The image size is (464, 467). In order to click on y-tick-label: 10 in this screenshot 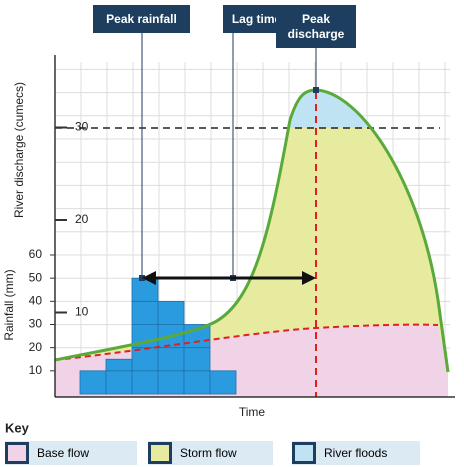, I will do `click(36, 370)`.